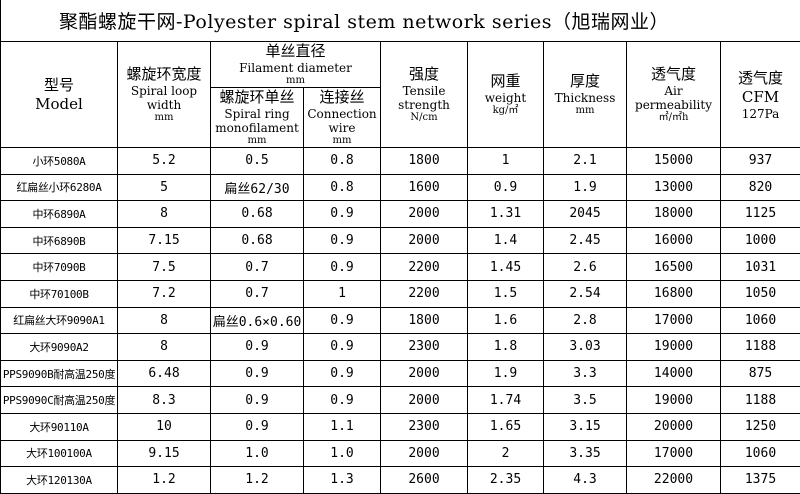  Describe the element at coordinates (59, 267) in the screenshot. I see `model-cell: 中环7090B` at that location.